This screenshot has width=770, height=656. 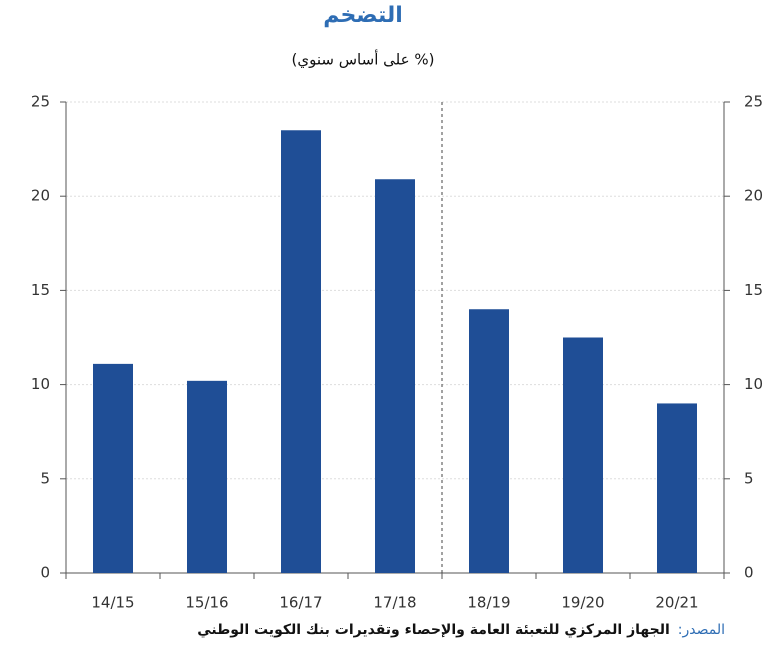 What do you see at coordinates (45, 478) in the screenshot?
I see `y-tick-label: 5` at bounding box center [45, 478].